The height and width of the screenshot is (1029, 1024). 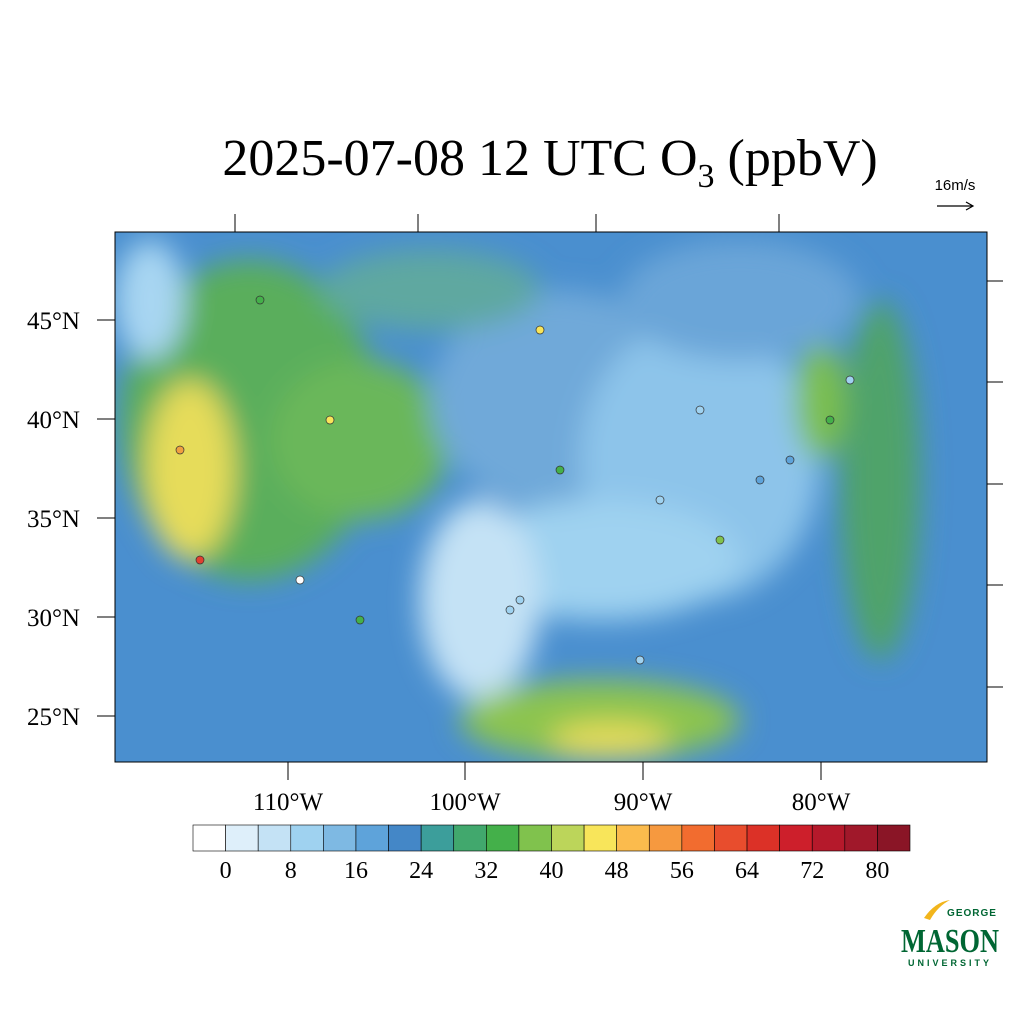 What do you see at coordinates (53, 321) in the screenshot?
I see `lat-label: 45°N` at bounding box center [53, 321].